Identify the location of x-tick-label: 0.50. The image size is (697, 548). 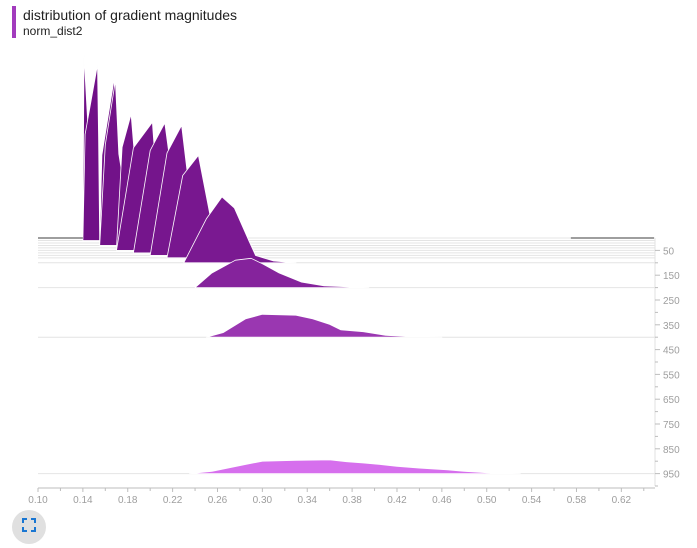
(487, 500).